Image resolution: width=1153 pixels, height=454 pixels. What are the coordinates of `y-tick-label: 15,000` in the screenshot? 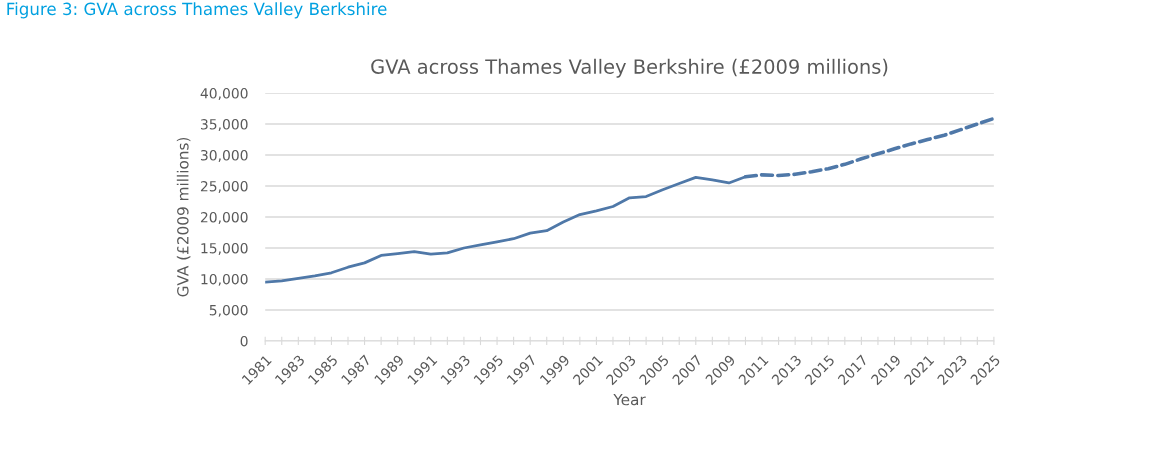 It's located at (224, 248).